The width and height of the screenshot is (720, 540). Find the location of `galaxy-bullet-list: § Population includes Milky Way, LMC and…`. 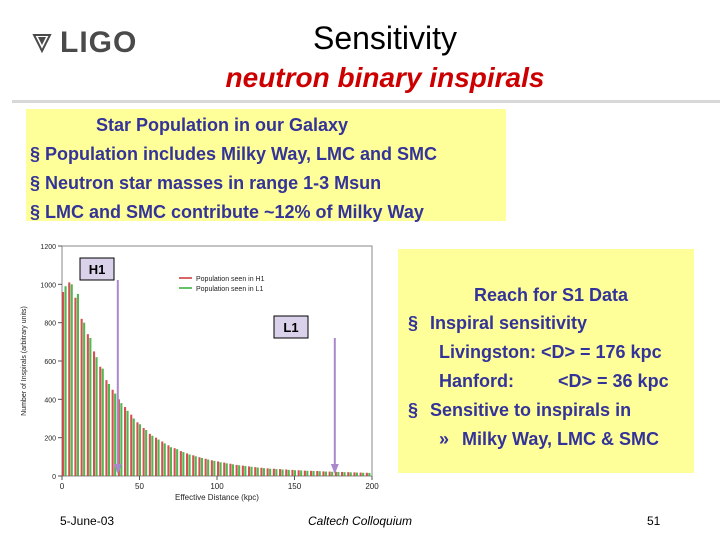

galaxy-bullet-list: § Population includes Milky Way, LMC and… is located at coordinates (233, 186).